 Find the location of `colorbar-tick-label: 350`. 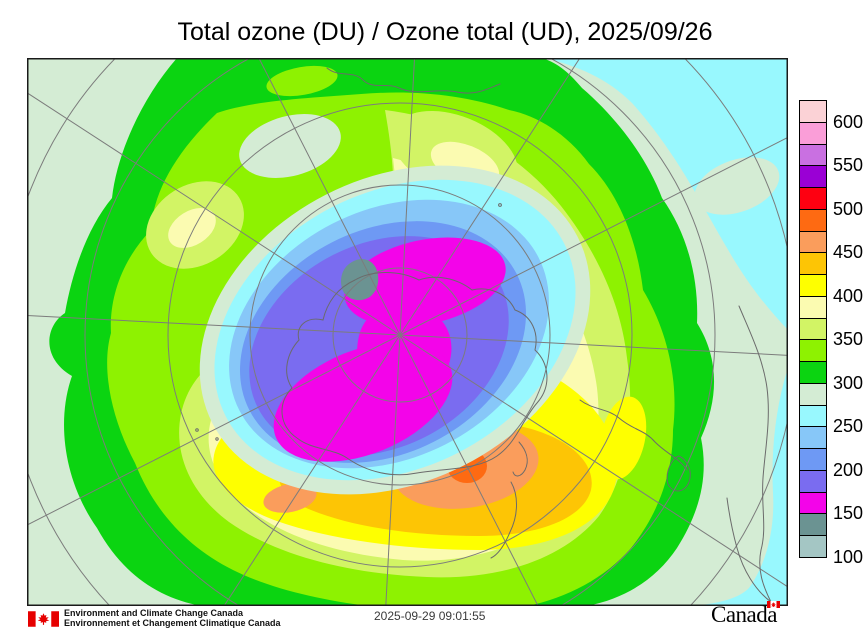

colorbar-tick-label: 350 is located at coordinates (848, 339).